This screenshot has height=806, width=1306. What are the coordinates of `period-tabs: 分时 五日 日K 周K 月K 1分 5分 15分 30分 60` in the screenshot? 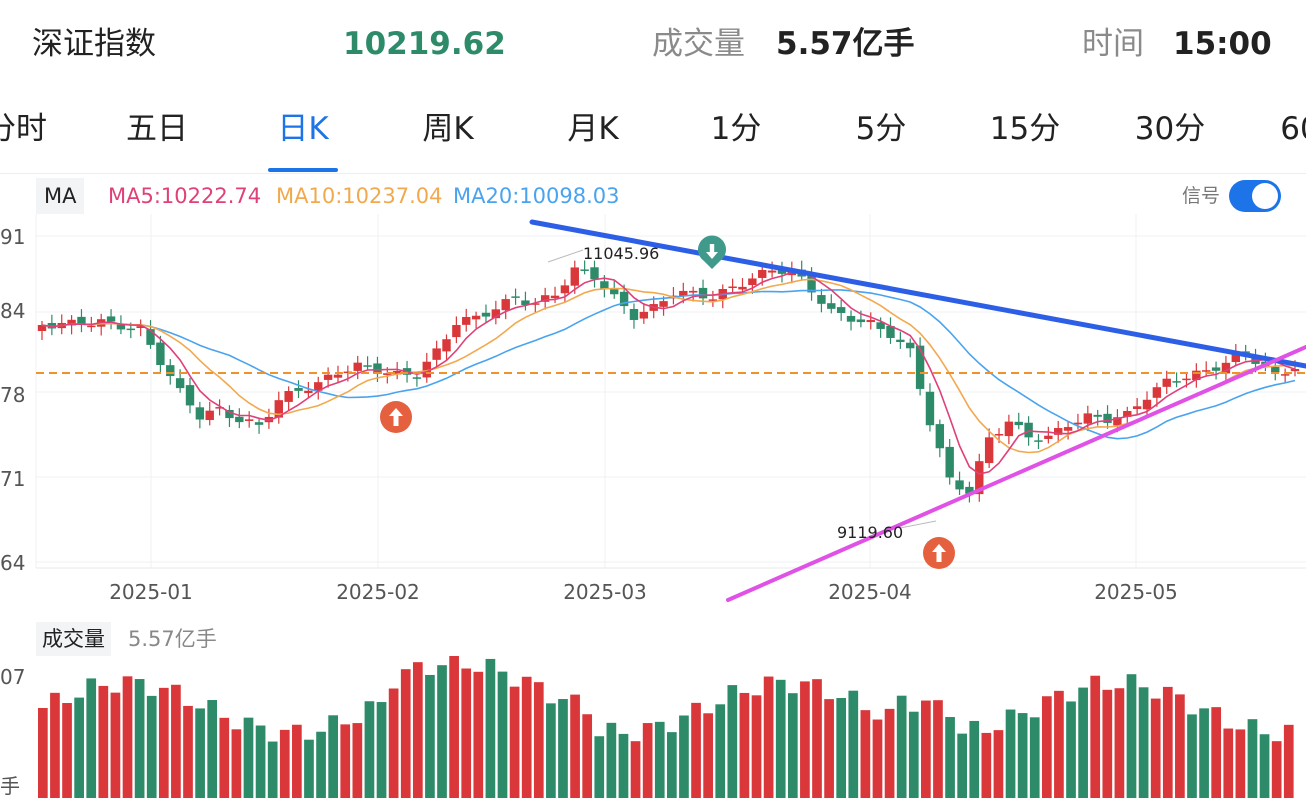 It's located at (653, 134).